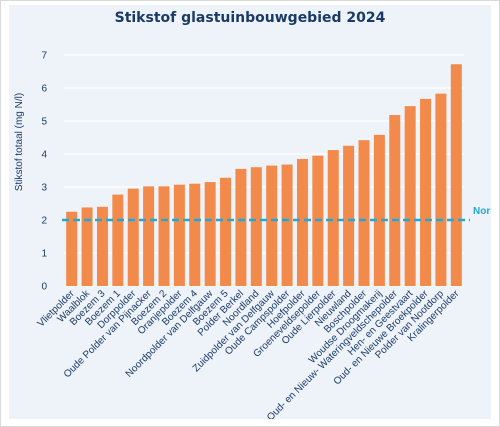 The image size is (500, 427). Describe the element at coordinates (19, 142) in the screenshot. I see `y-axis-label: Stikstof totaal (mg N/l)` at that location.